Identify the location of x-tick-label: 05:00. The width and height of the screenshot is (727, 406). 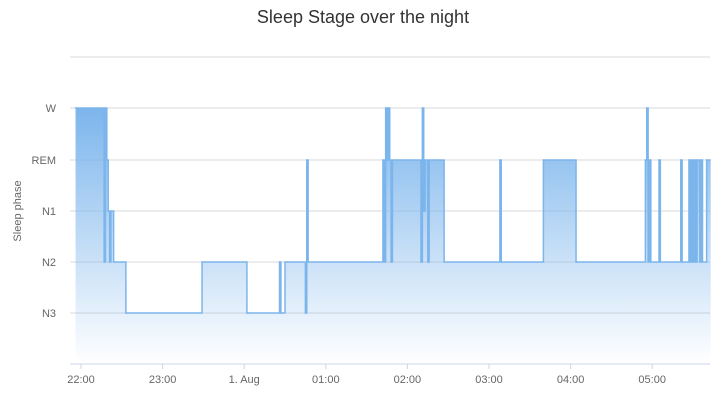
(652, 380).